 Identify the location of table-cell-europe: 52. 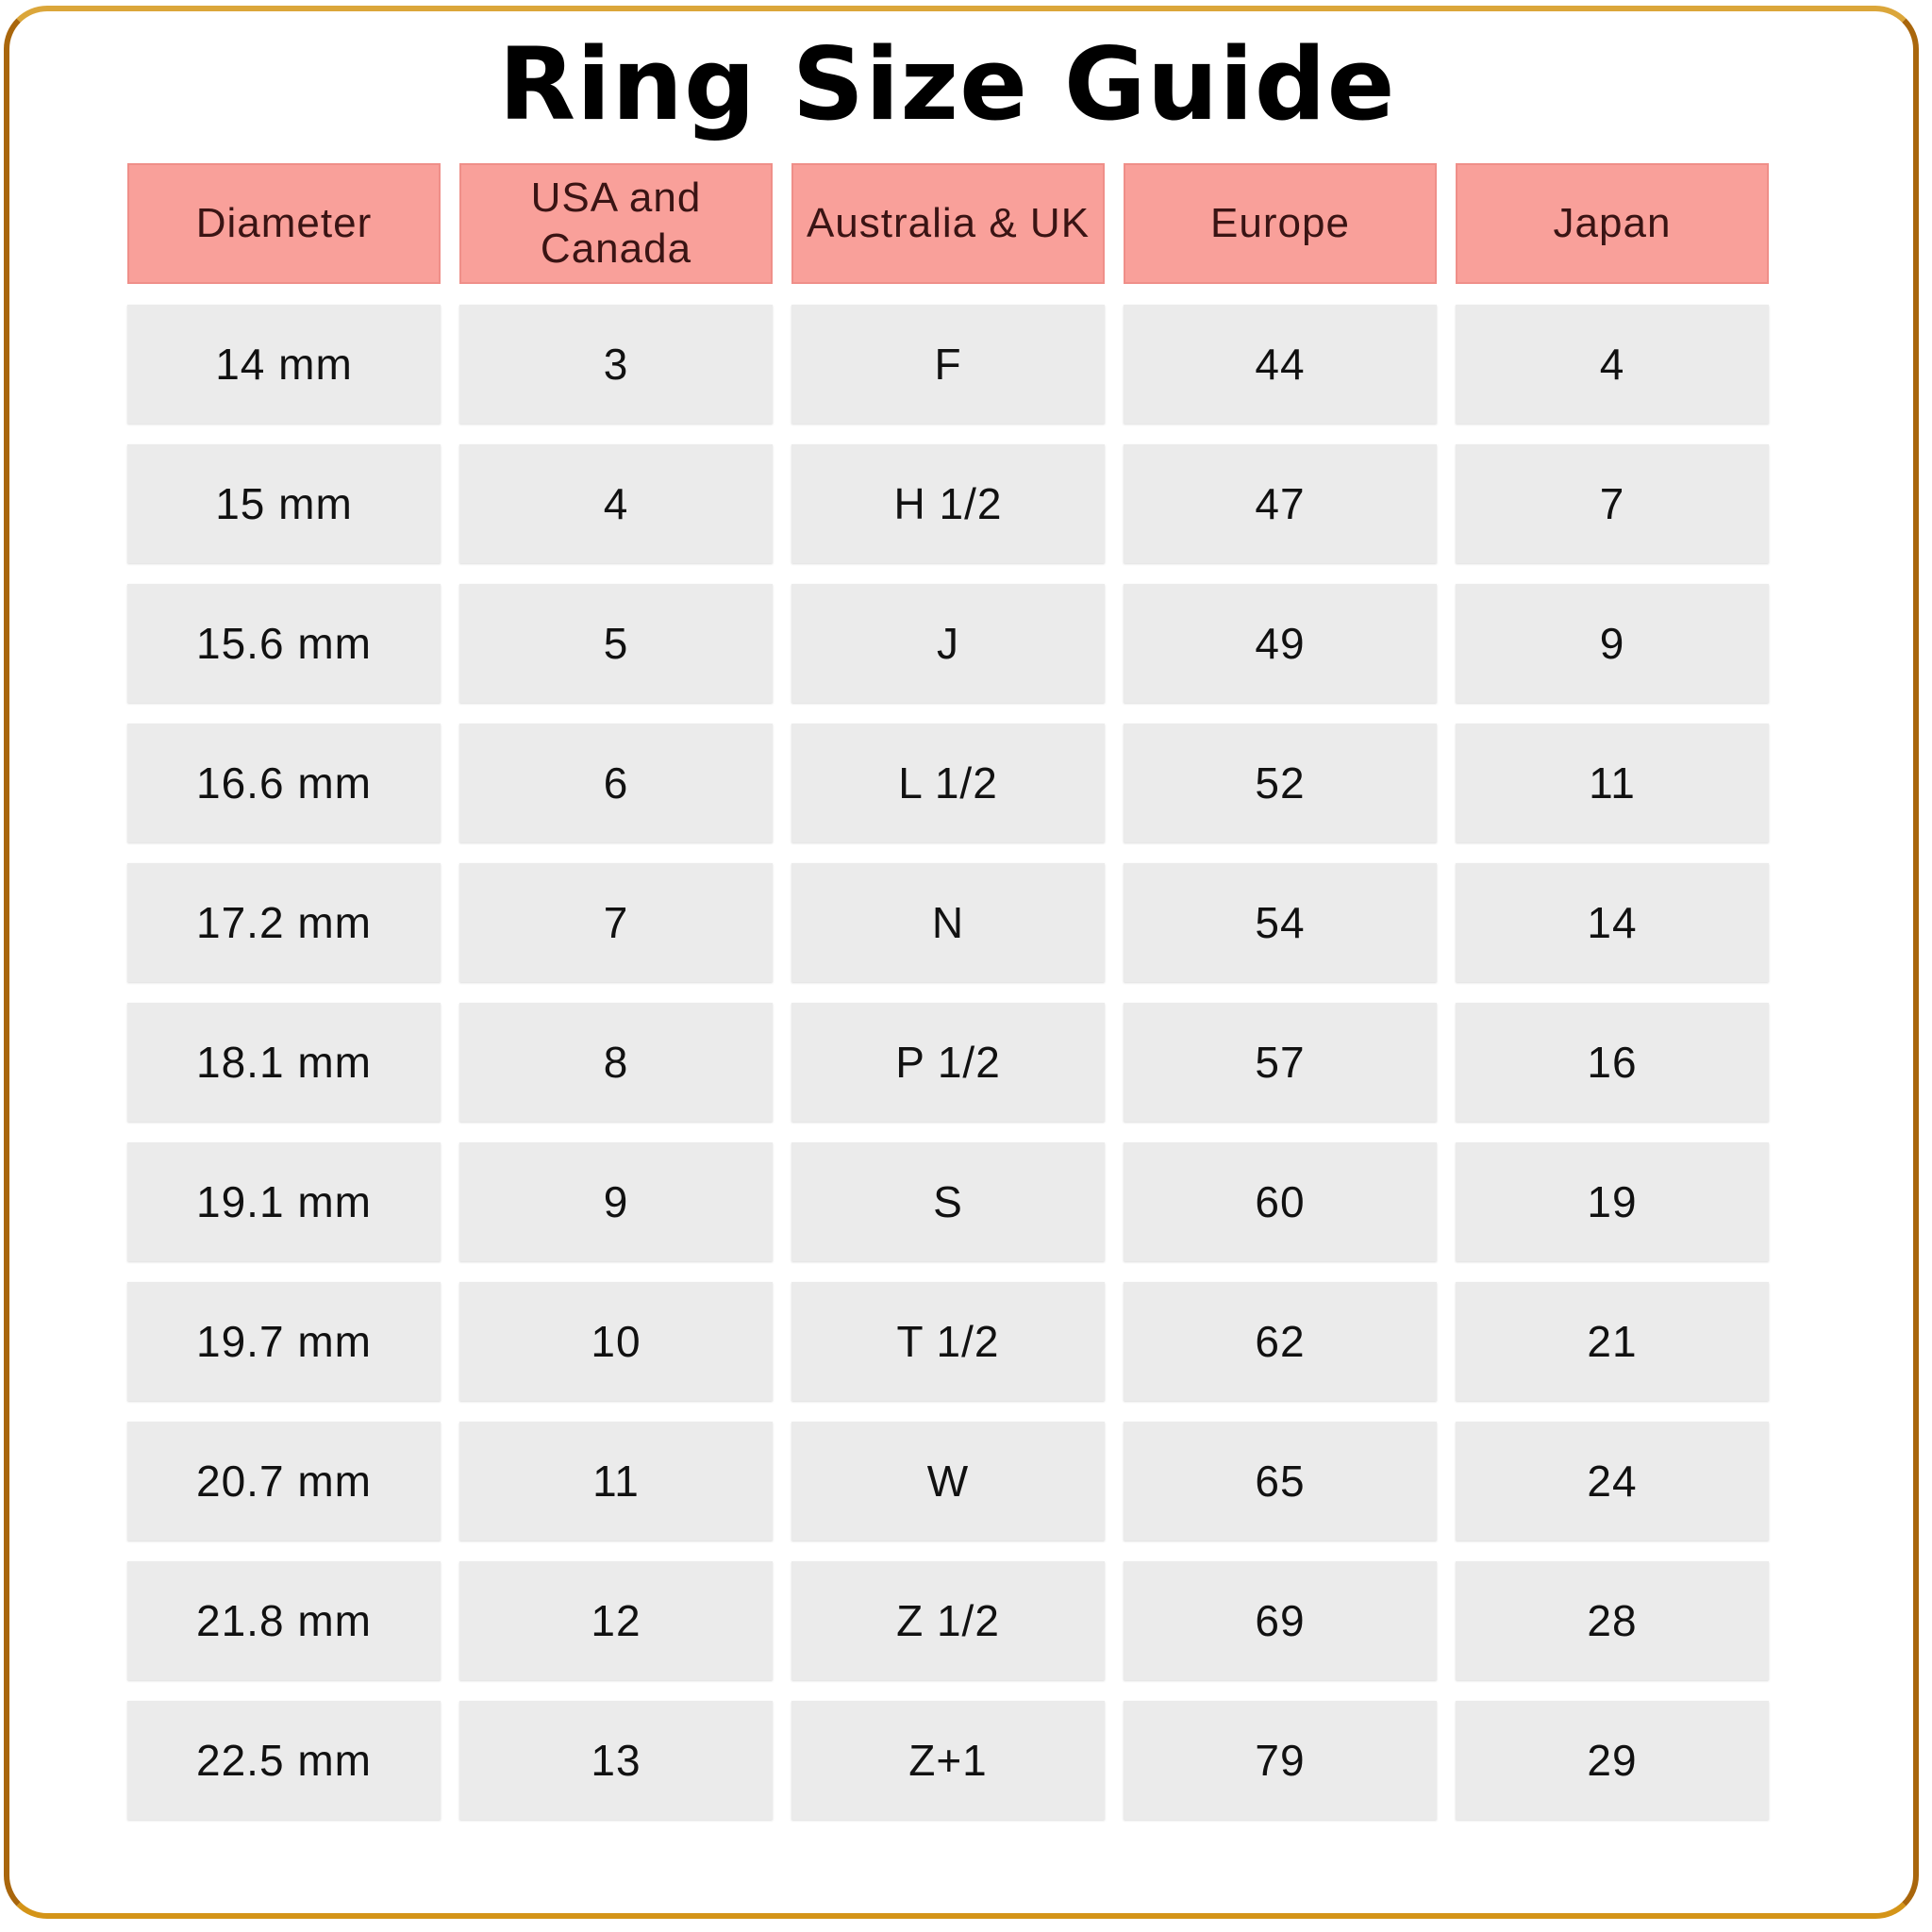
(1280, 783).